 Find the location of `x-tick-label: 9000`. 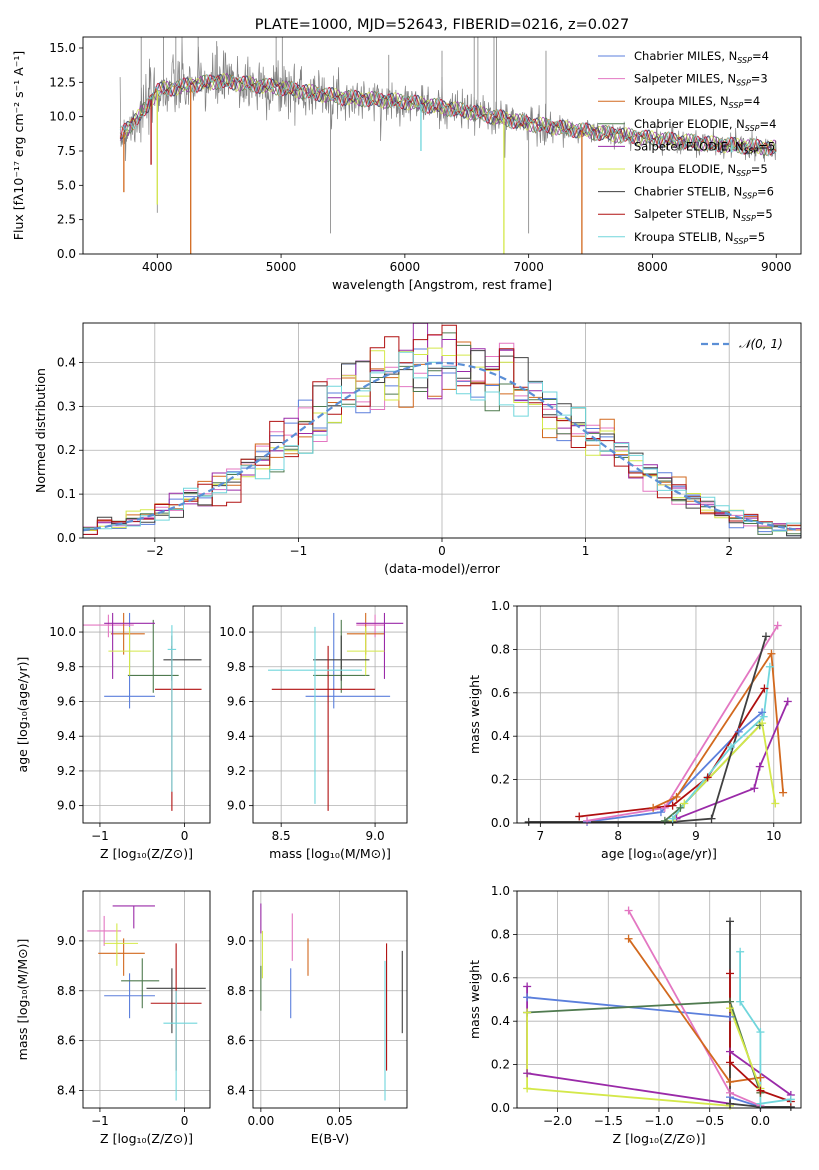

x-tick-label: 9000 is located at coordinates (776, 267).